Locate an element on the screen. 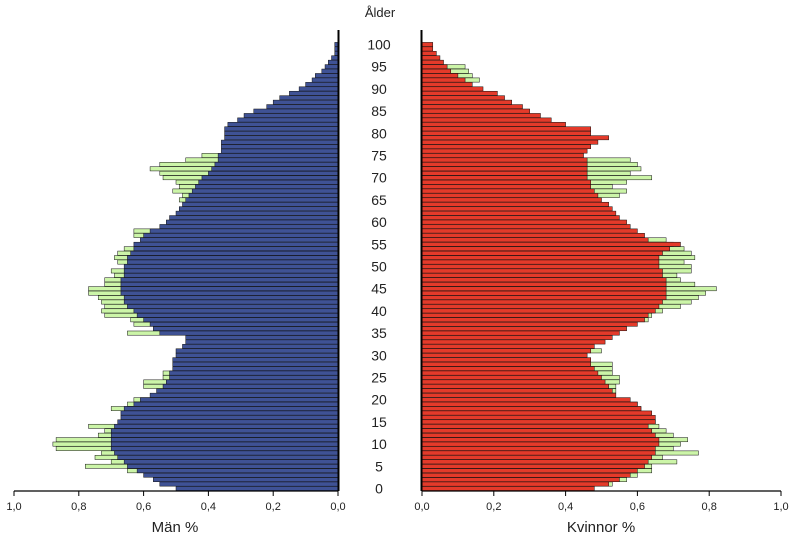  age-tick-15: 15 is located at coordinates (379, 422).